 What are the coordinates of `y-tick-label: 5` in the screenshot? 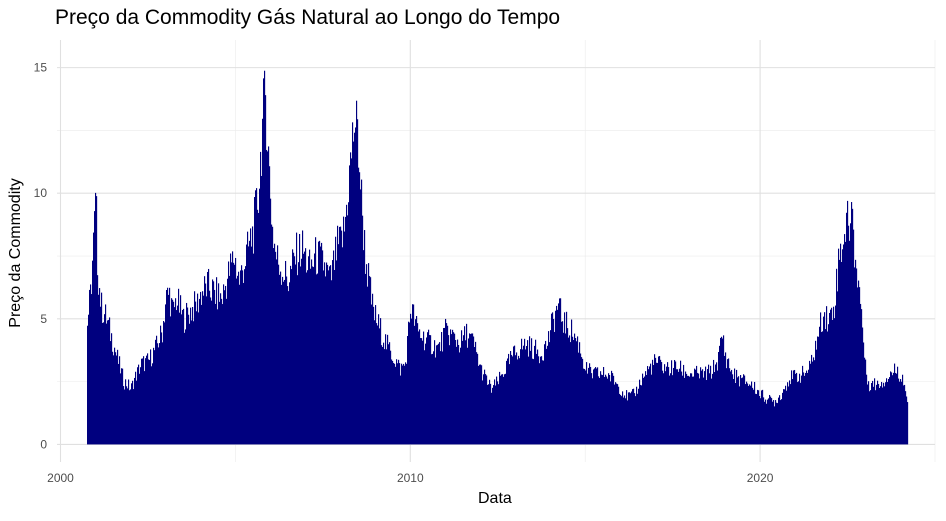 It's located at (43, 319).